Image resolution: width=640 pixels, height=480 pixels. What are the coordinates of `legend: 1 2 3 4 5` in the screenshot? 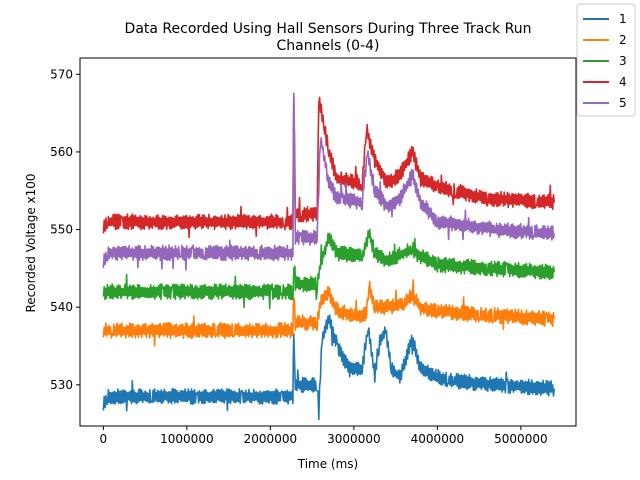 It's located at (606, 60).